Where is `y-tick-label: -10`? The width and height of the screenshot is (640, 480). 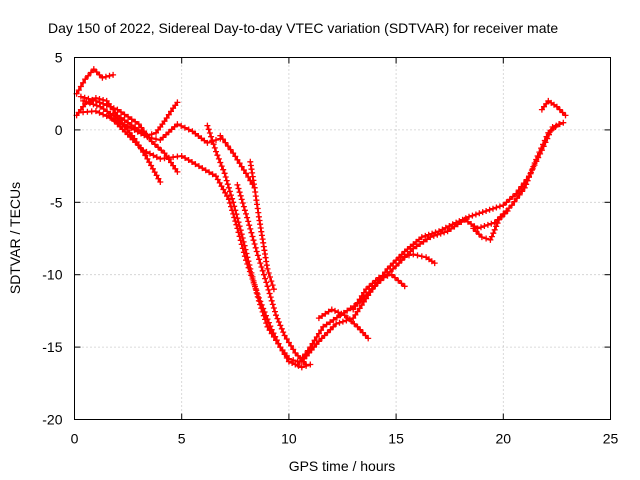 y-tick-label: -10 is located at coordinates (52, 275).